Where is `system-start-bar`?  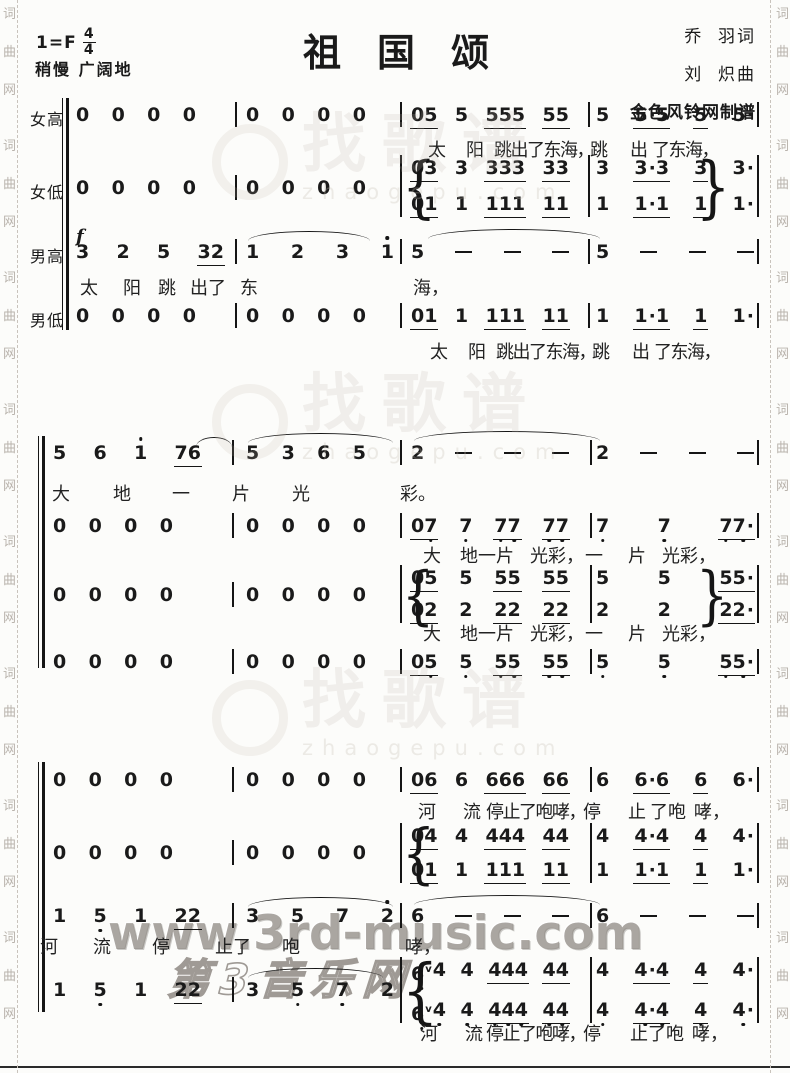
system-start-bar is located at coordinates (63, 214).